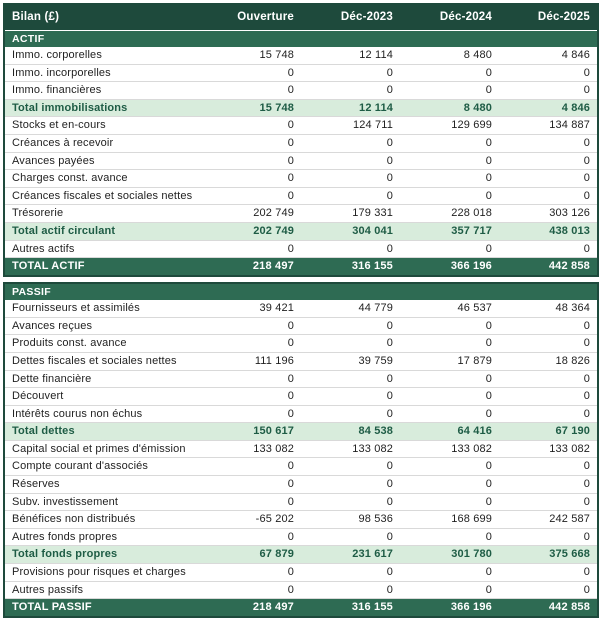 The image size is (600, 618). I want to click on table-row: Créances fiscales et sociales nettes 0 0 0 0, so click(301, 196).